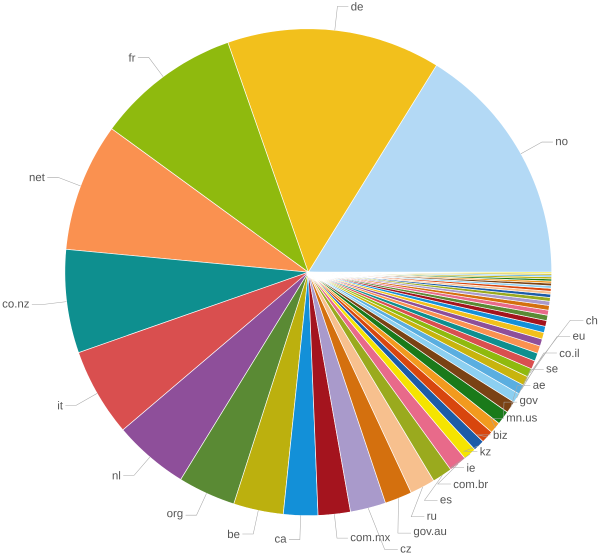  What do you see at coordinates (552, 369) in the screenshot?
I see `slice-label: se` at bounding box center [552, 369].